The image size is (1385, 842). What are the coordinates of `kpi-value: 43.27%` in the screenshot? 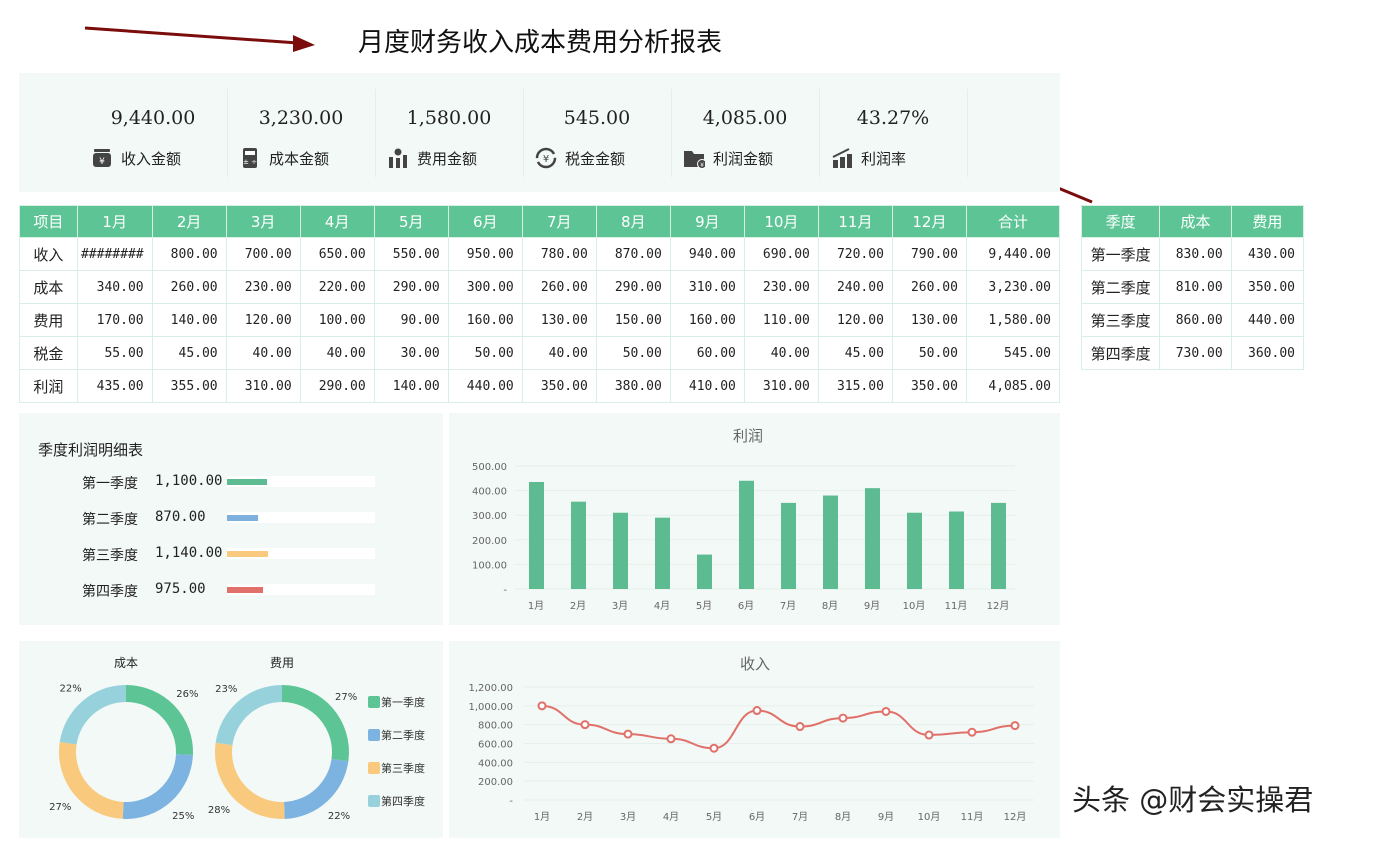 It's located at (893, 118).